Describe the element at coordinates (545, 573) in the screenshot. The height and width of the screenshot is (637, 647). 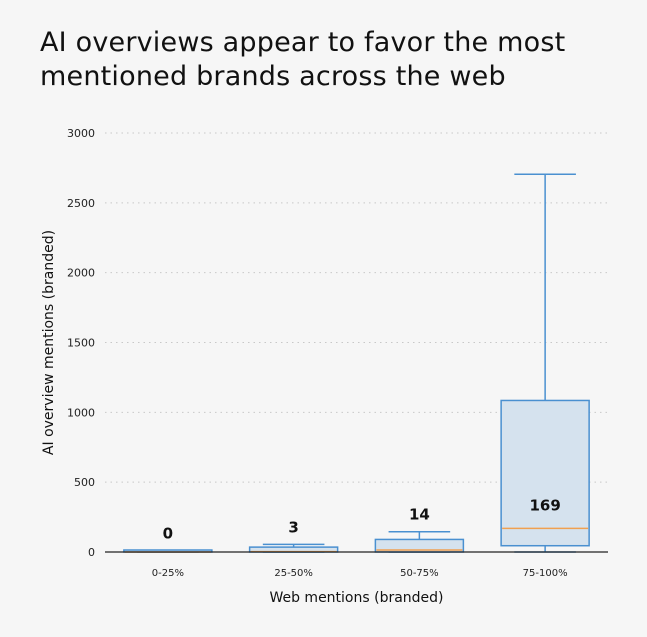
I see `x-tick-label: 75-100%` at that location.